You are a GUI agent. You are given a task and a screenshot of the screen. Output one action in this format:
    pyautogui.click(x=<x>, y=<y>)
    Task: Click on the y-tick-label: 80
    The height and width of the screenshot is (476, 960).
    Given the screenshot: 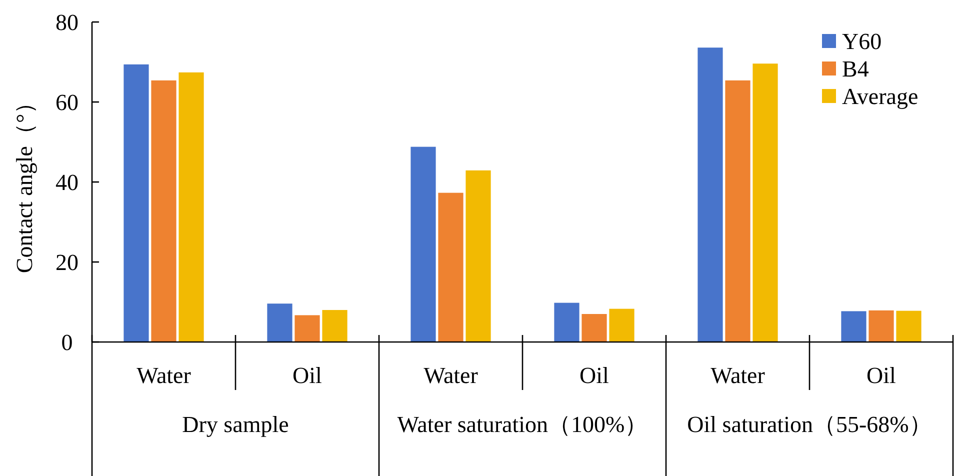 What is the action you would take?
    pyautogui.click(x=67, y=22)
    